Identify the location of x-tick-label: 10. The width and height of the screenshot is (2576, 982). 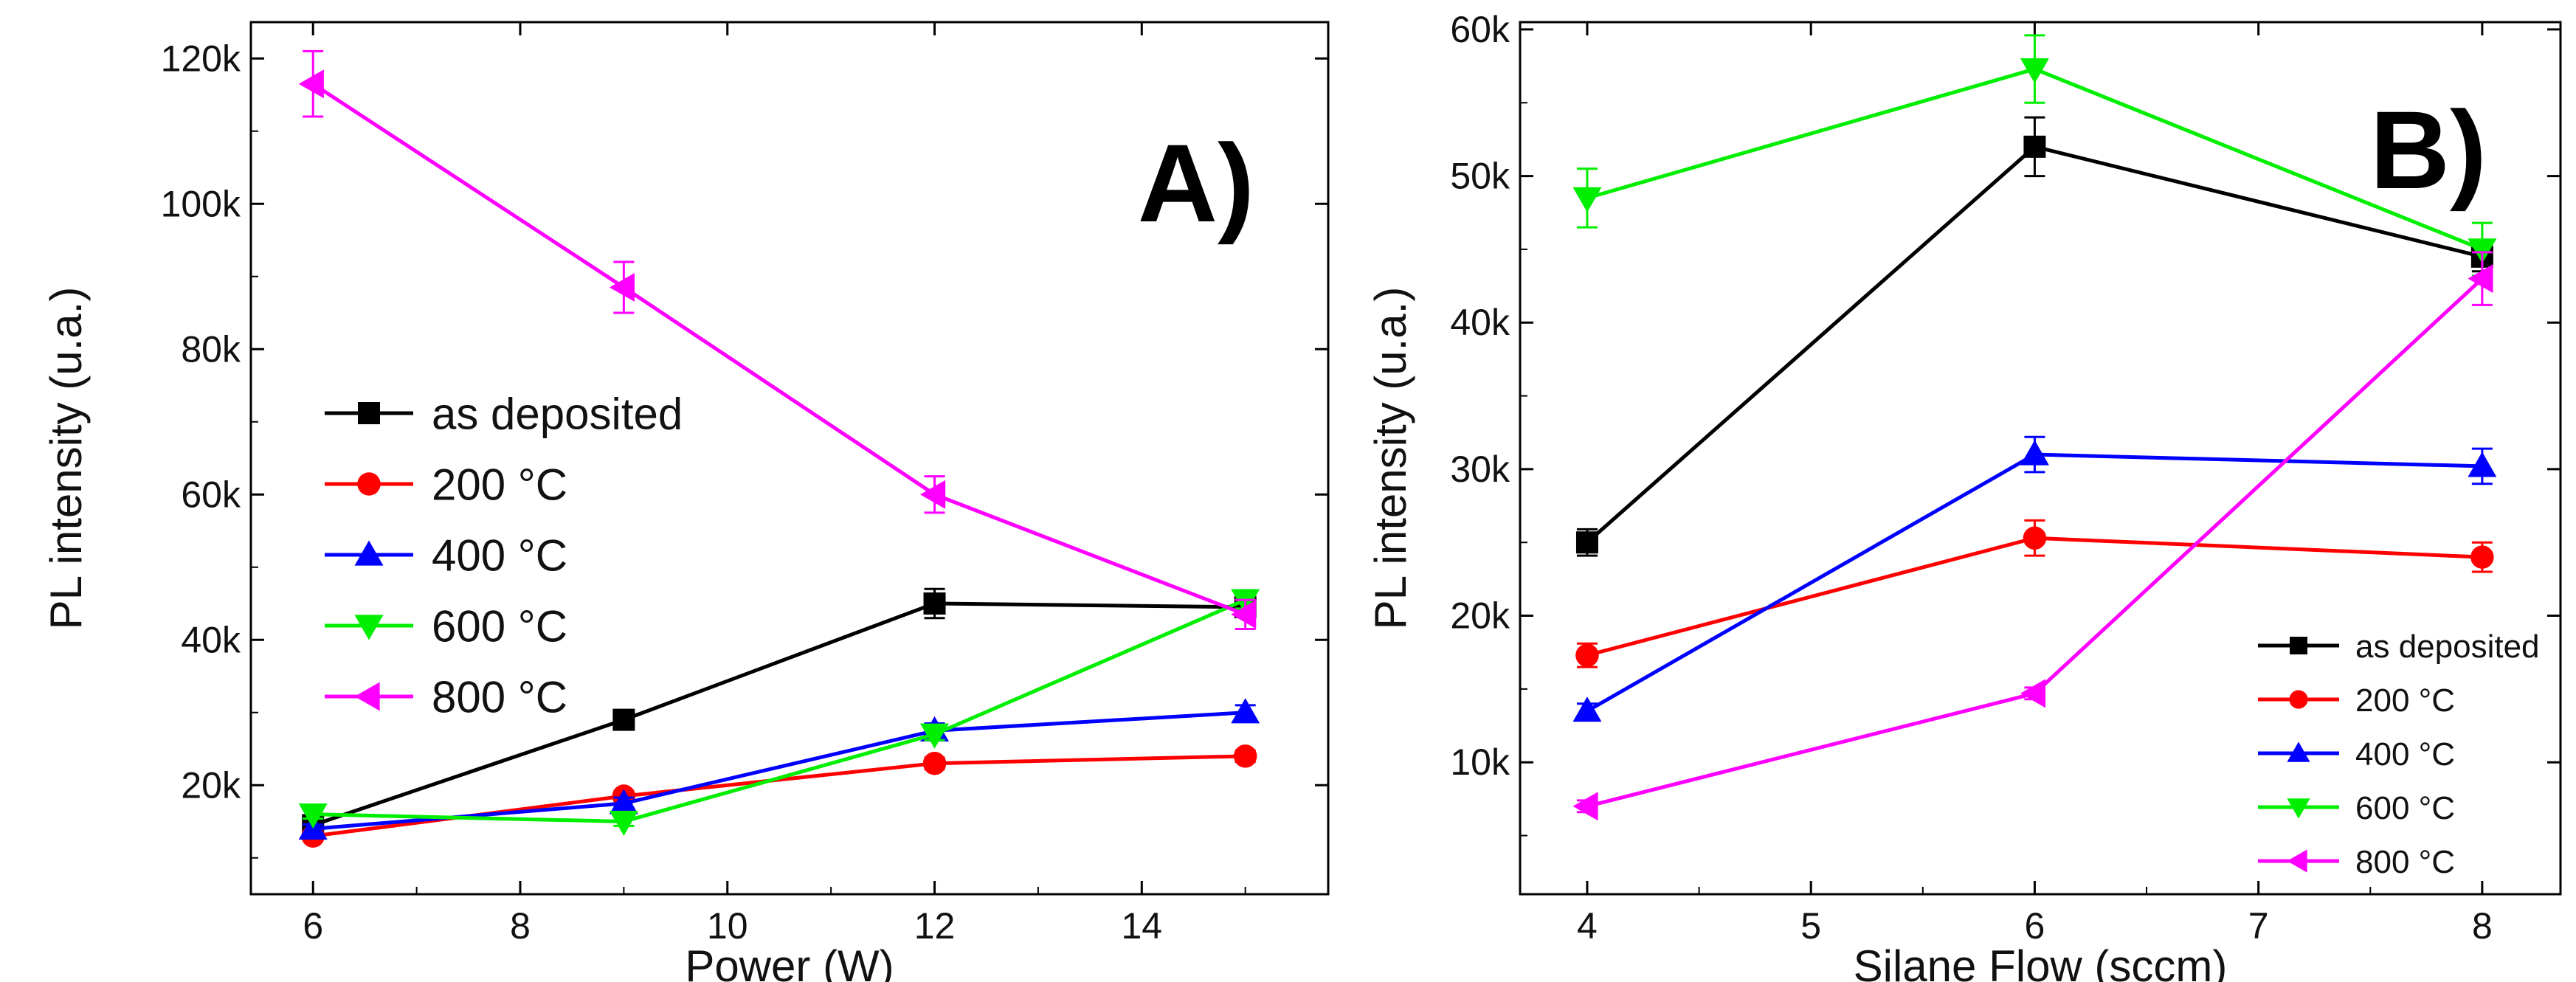
(727, 926).